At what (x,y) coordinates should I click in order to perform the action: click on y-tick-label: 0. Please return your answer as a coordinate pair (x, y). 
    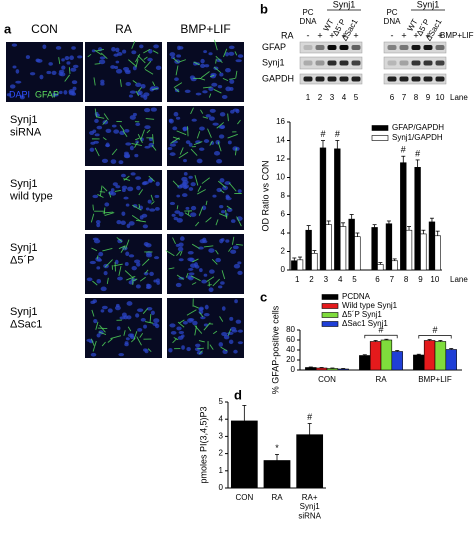
    Looking at the image, I should click on (293, 369).